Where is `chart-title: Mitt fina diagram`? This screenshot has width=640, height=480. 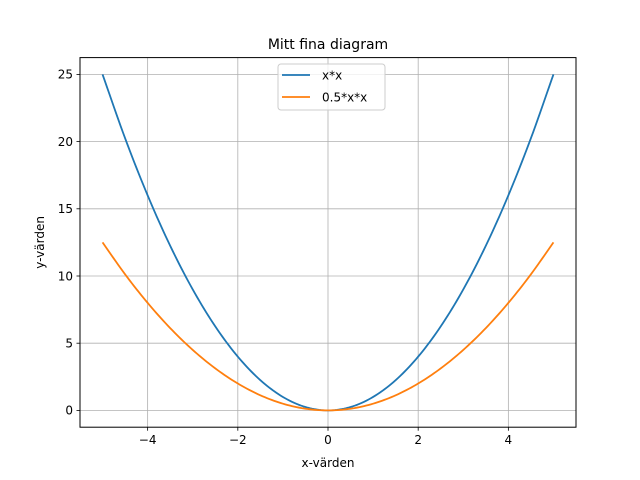
chart-title: Mitt fina diagram is located at coordinates (328, 45).